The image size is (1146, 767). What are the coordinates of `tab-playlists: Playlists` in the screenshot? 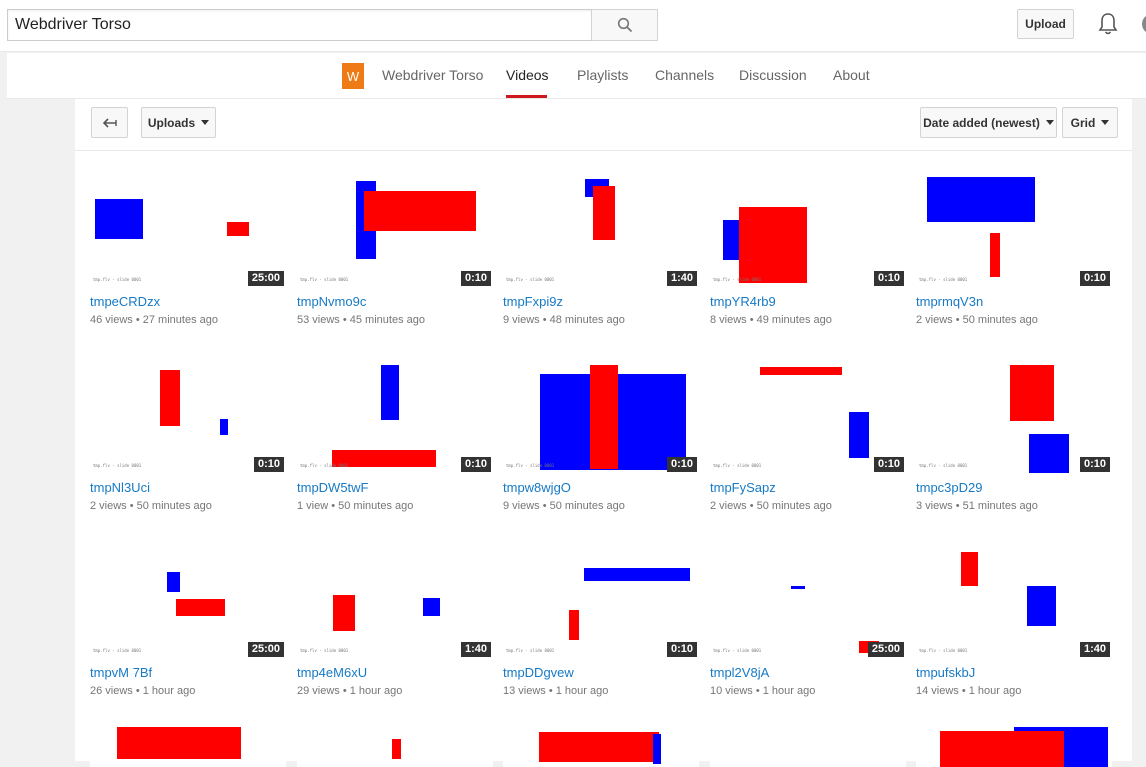 It's located at (603, 75).